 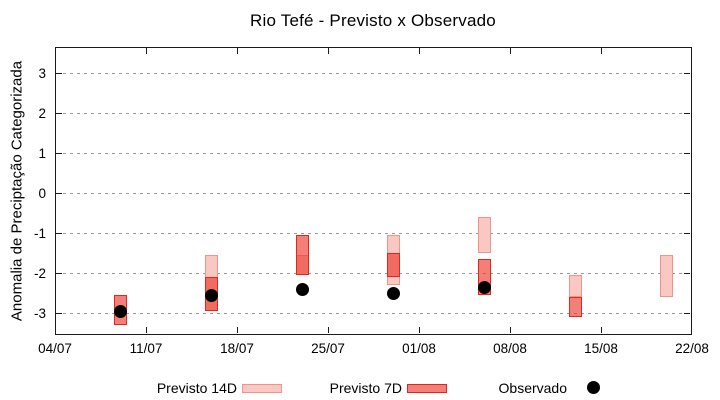 I want to click on x-tick-label: 18/07, so click(x=237, y=348).